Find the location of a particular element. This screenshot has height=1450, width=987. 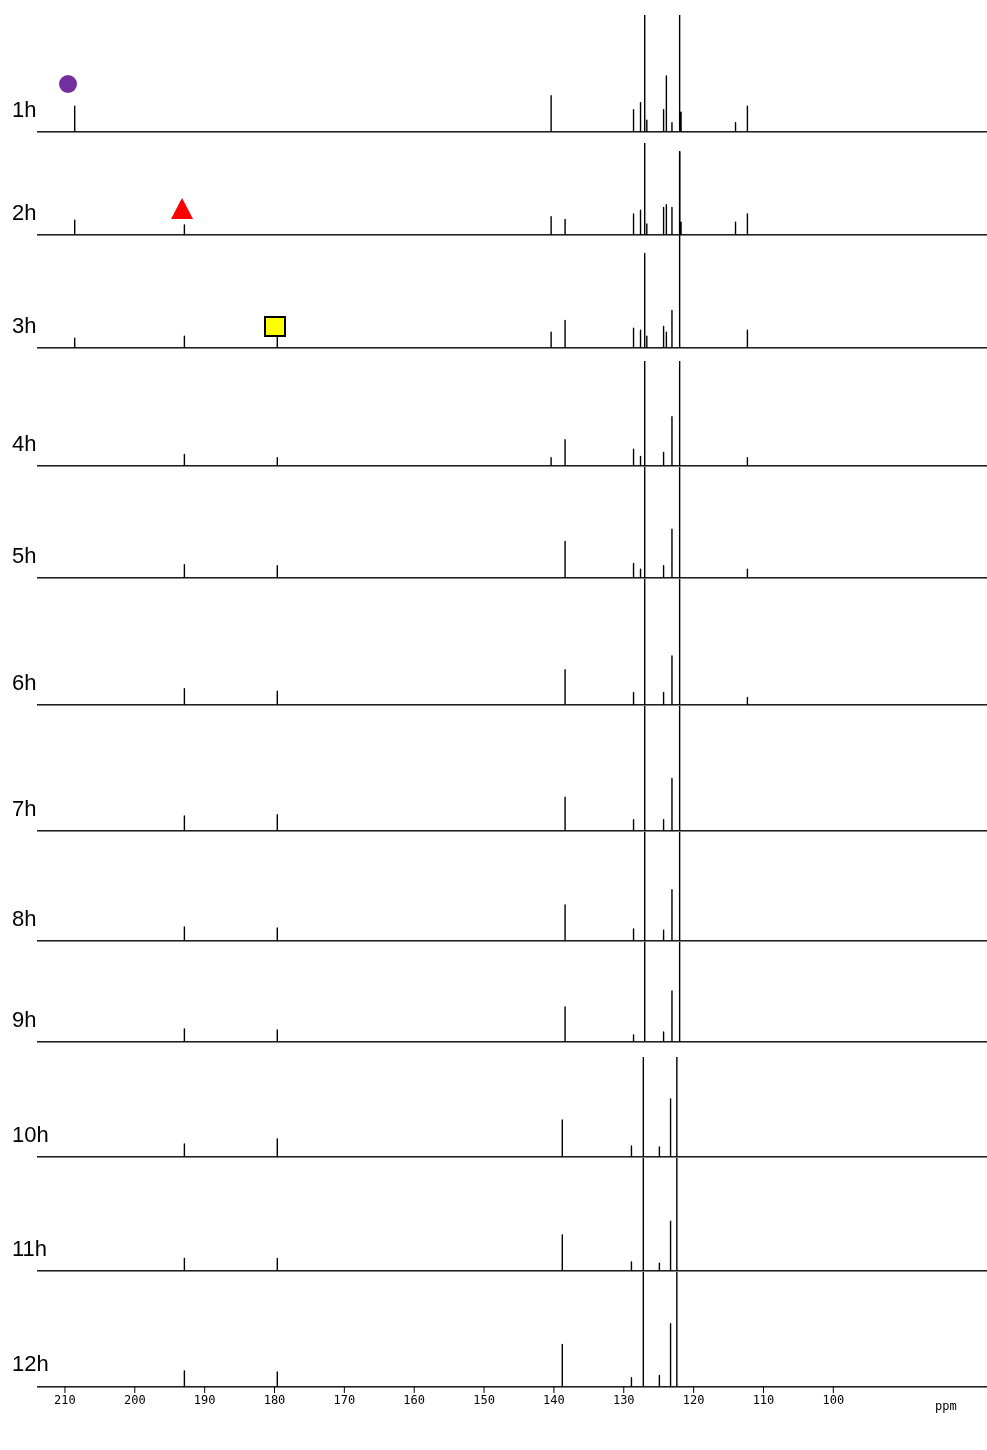

x-tick-label: 190 is located at coordinates (204, 1399).